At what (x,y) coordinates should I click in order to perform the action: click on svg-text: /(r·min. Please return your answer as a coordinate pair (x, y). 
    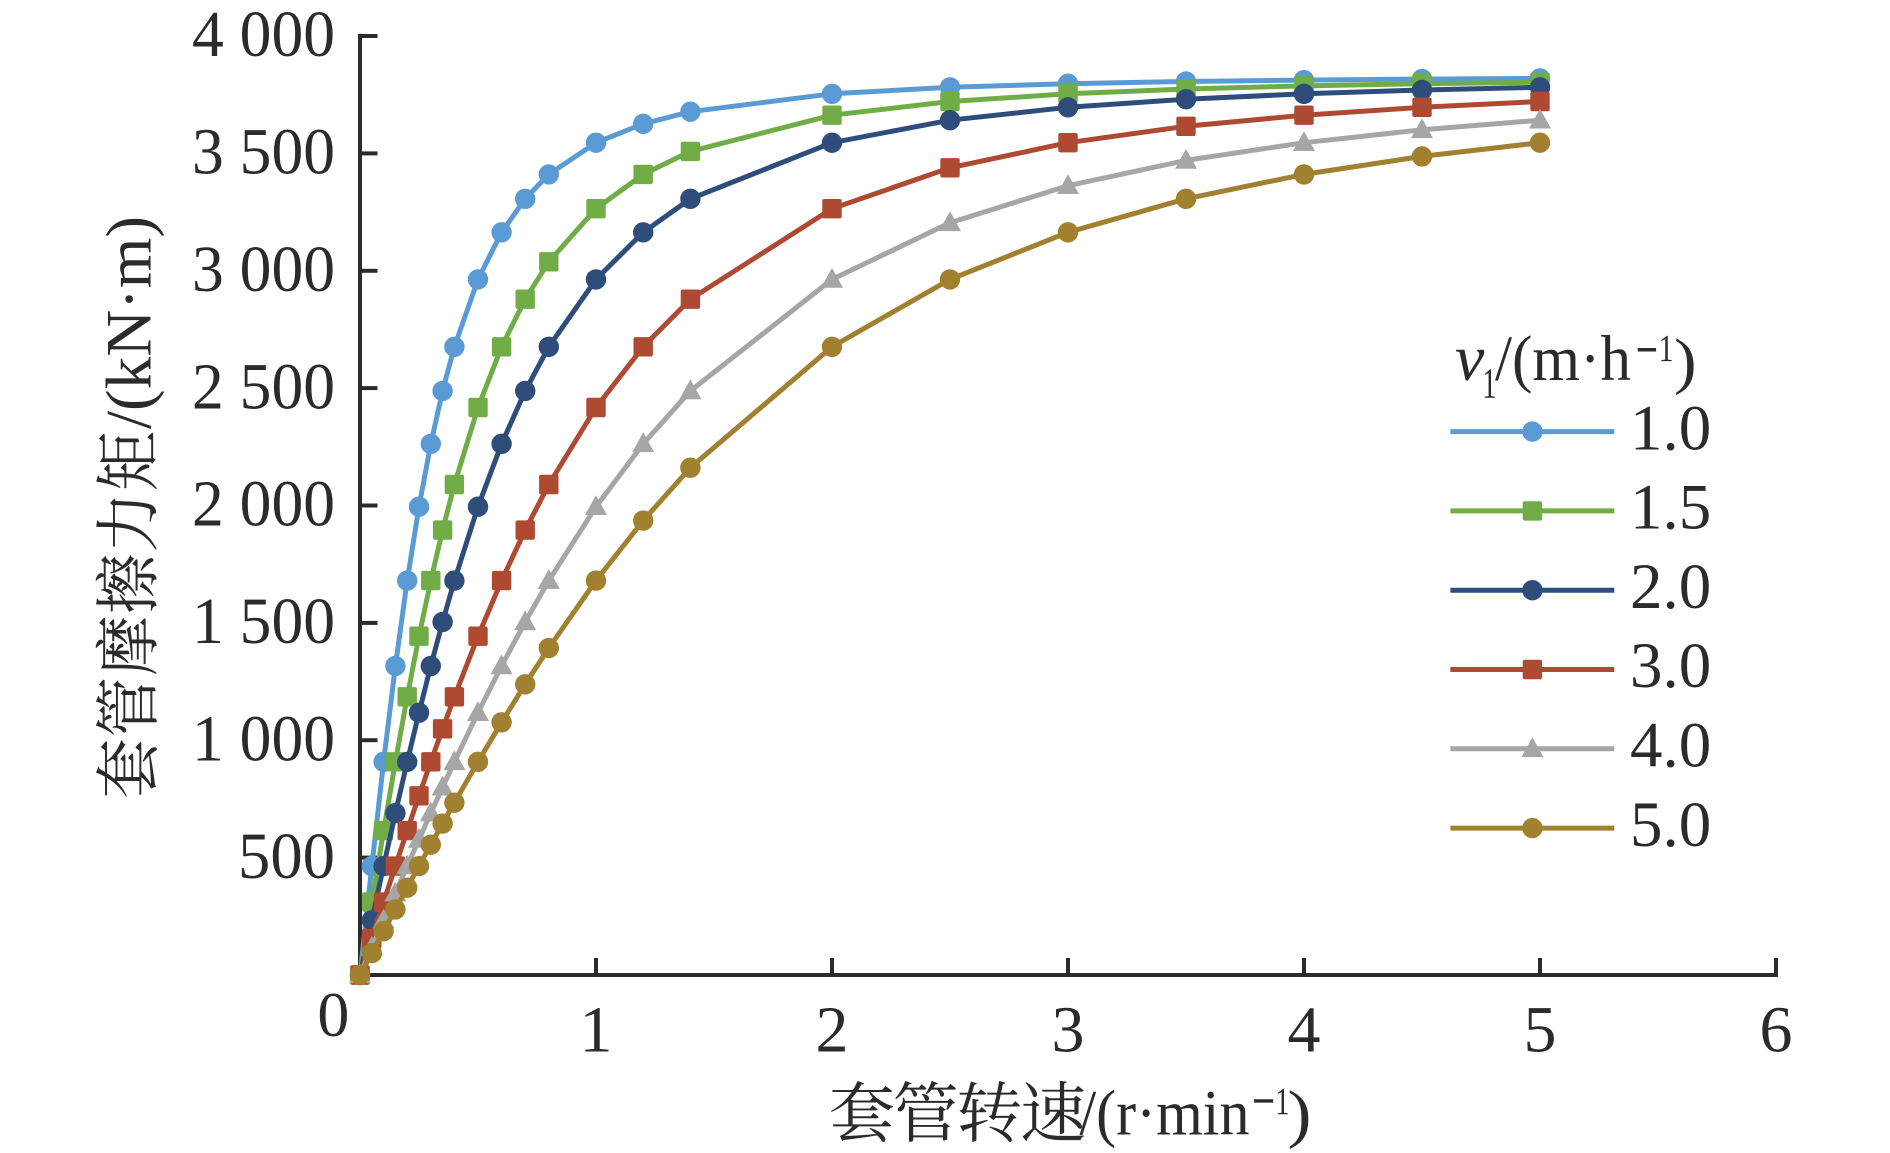
    Looking at the image, I should click on (1165, 1114).